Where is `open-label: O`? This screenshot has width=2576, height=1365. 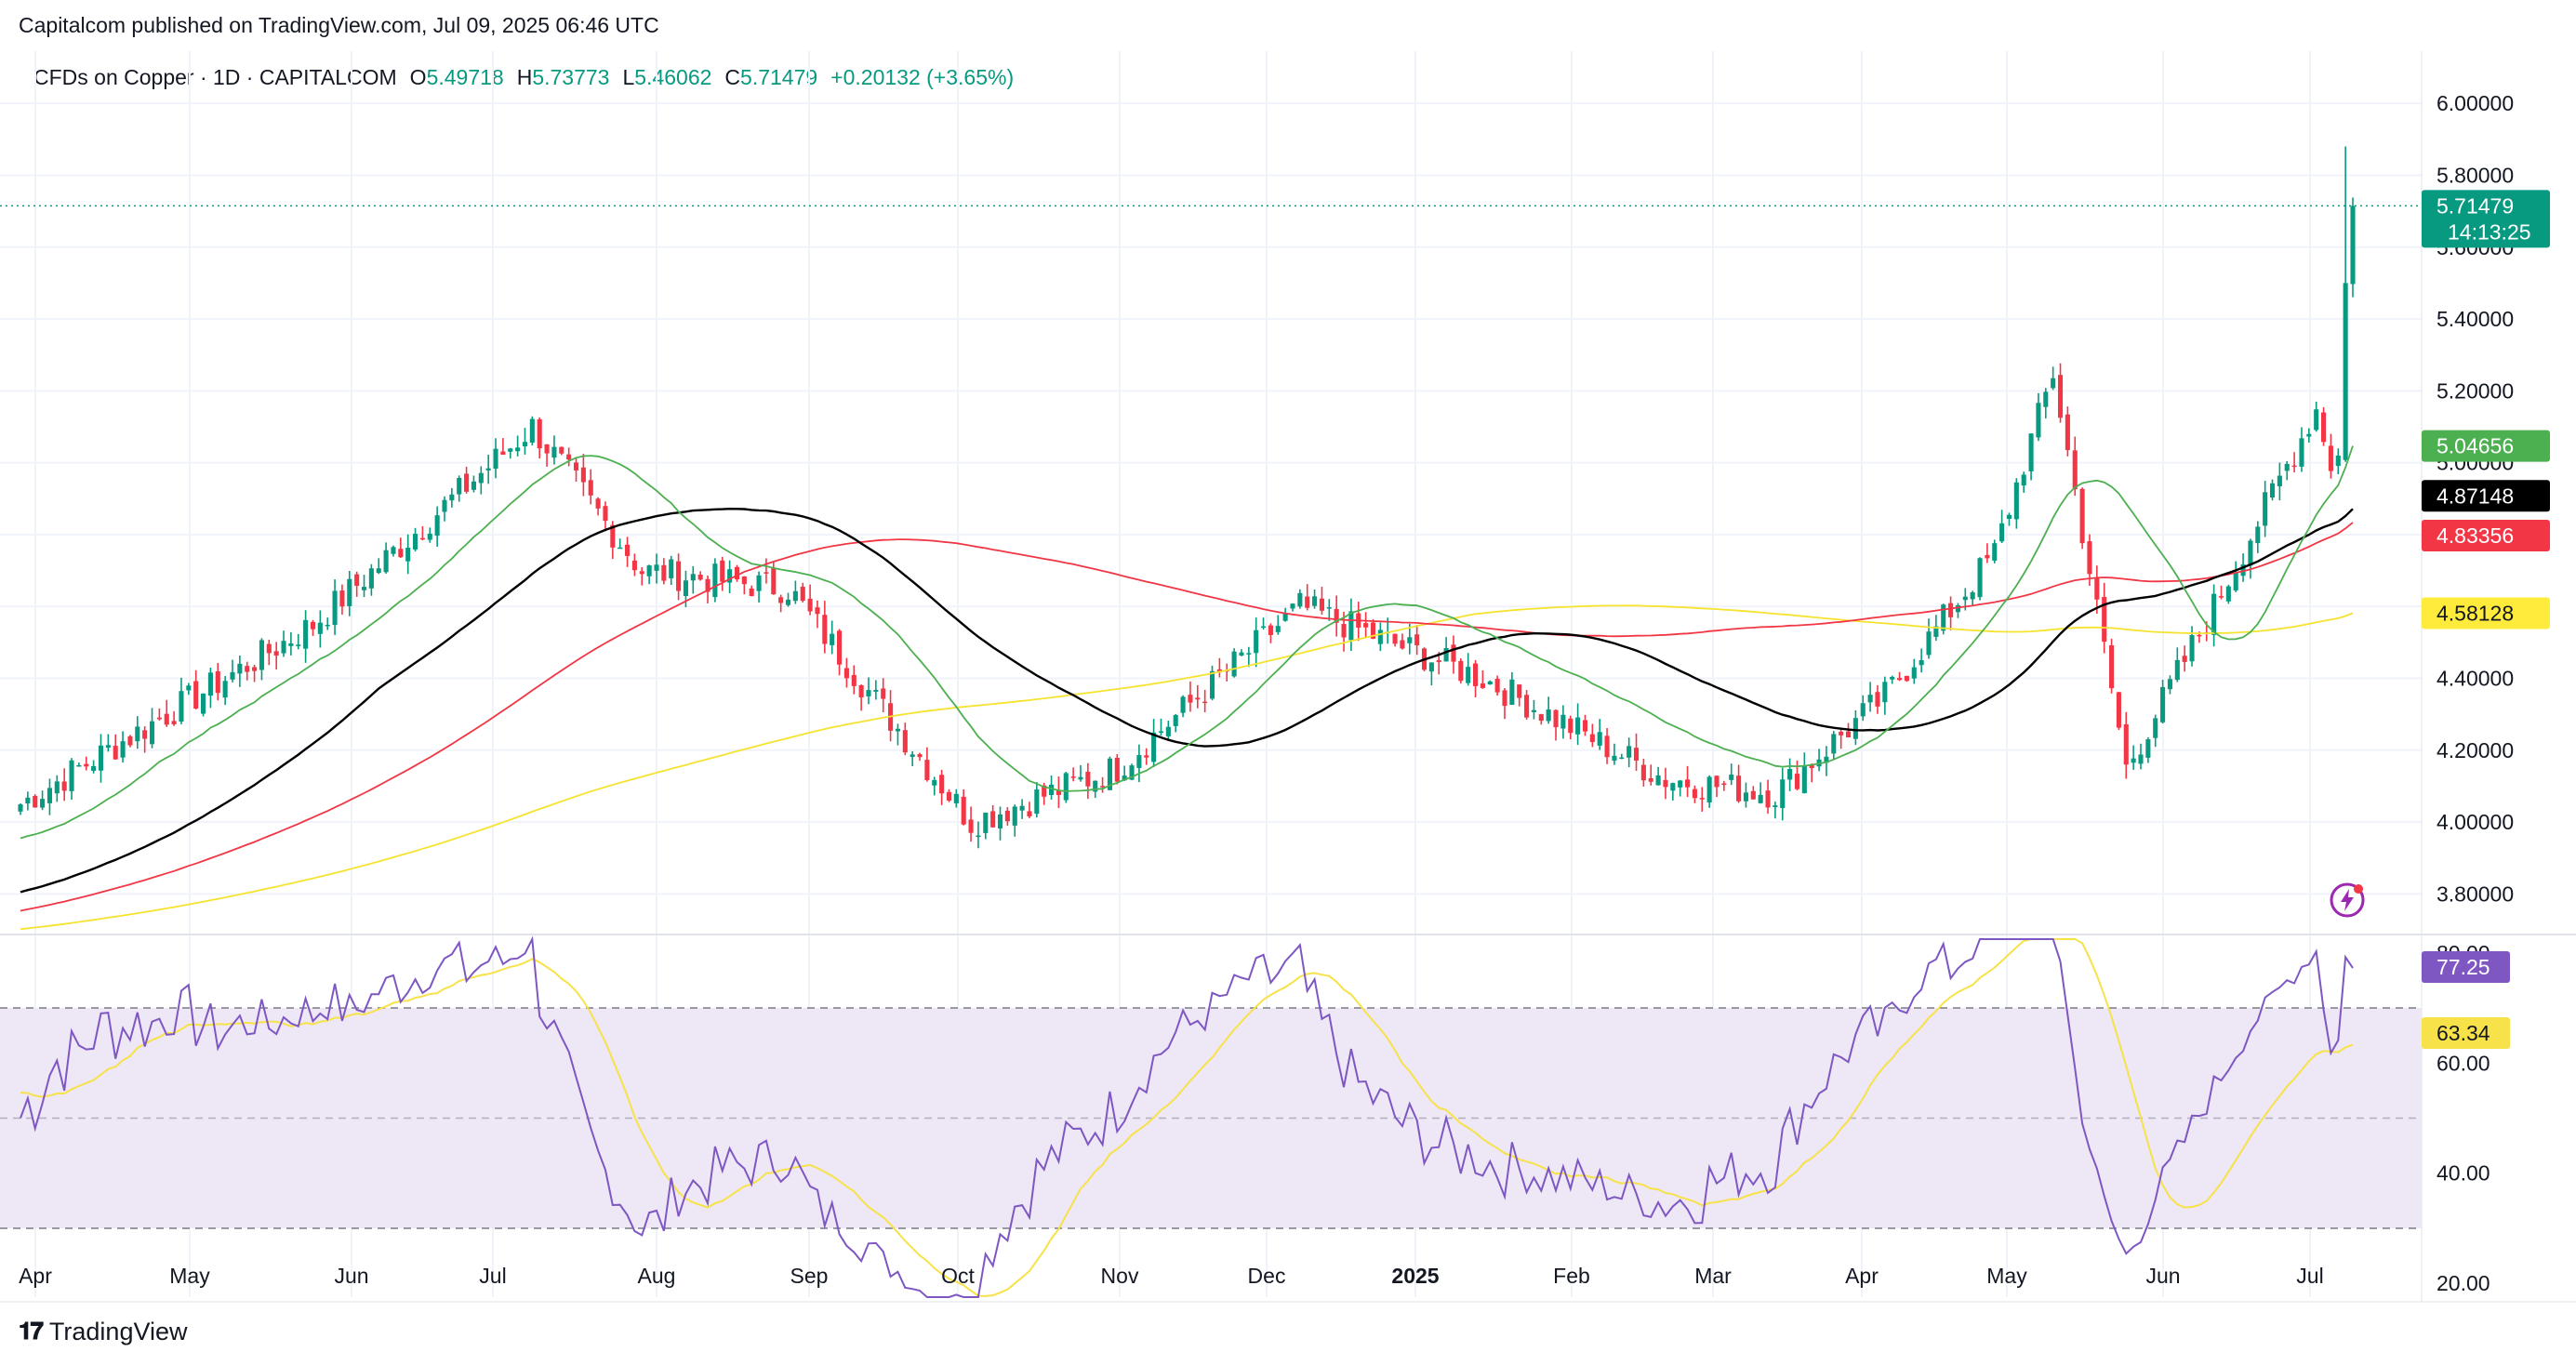
open-label: O is located at coordinates (418, 77).